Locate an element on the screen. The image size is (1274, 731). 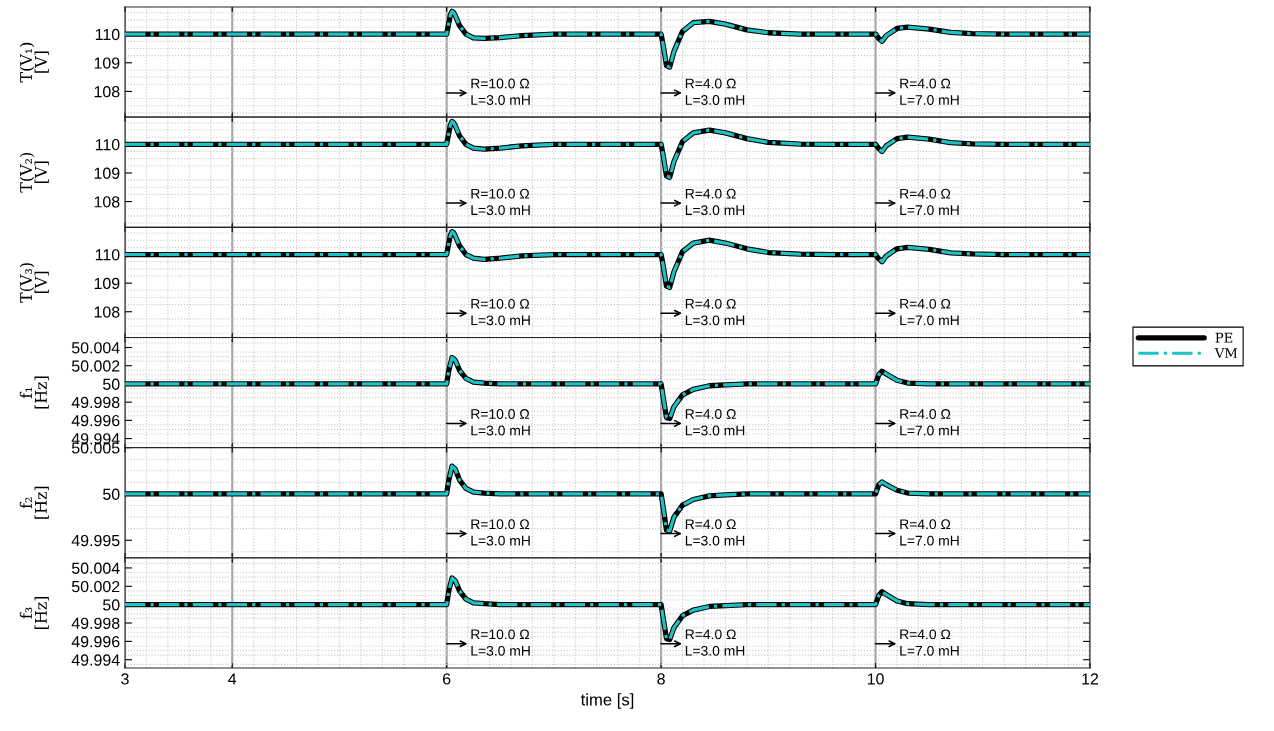
y-axis-title: T(V₂) [V] is located at coordinates (34, 172).